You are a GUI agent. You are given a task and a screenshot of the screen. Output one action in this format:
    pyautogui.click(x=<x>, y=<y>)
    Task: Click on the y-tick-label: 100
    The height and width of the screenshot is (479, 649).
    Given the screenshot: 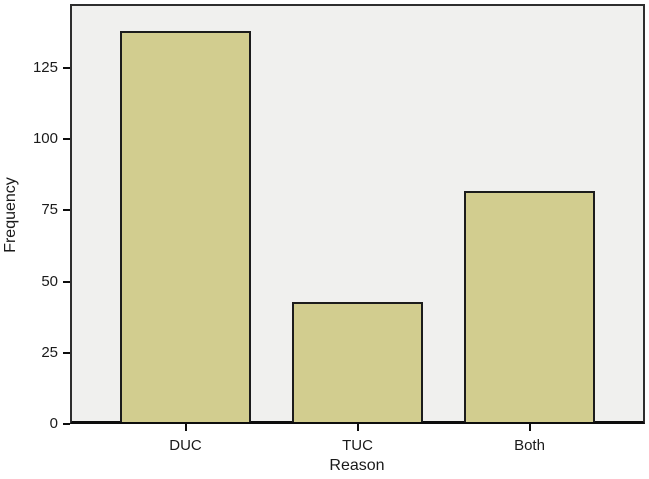 What is the action you would take?
    pyautogui.click(x=45, y=138)
    